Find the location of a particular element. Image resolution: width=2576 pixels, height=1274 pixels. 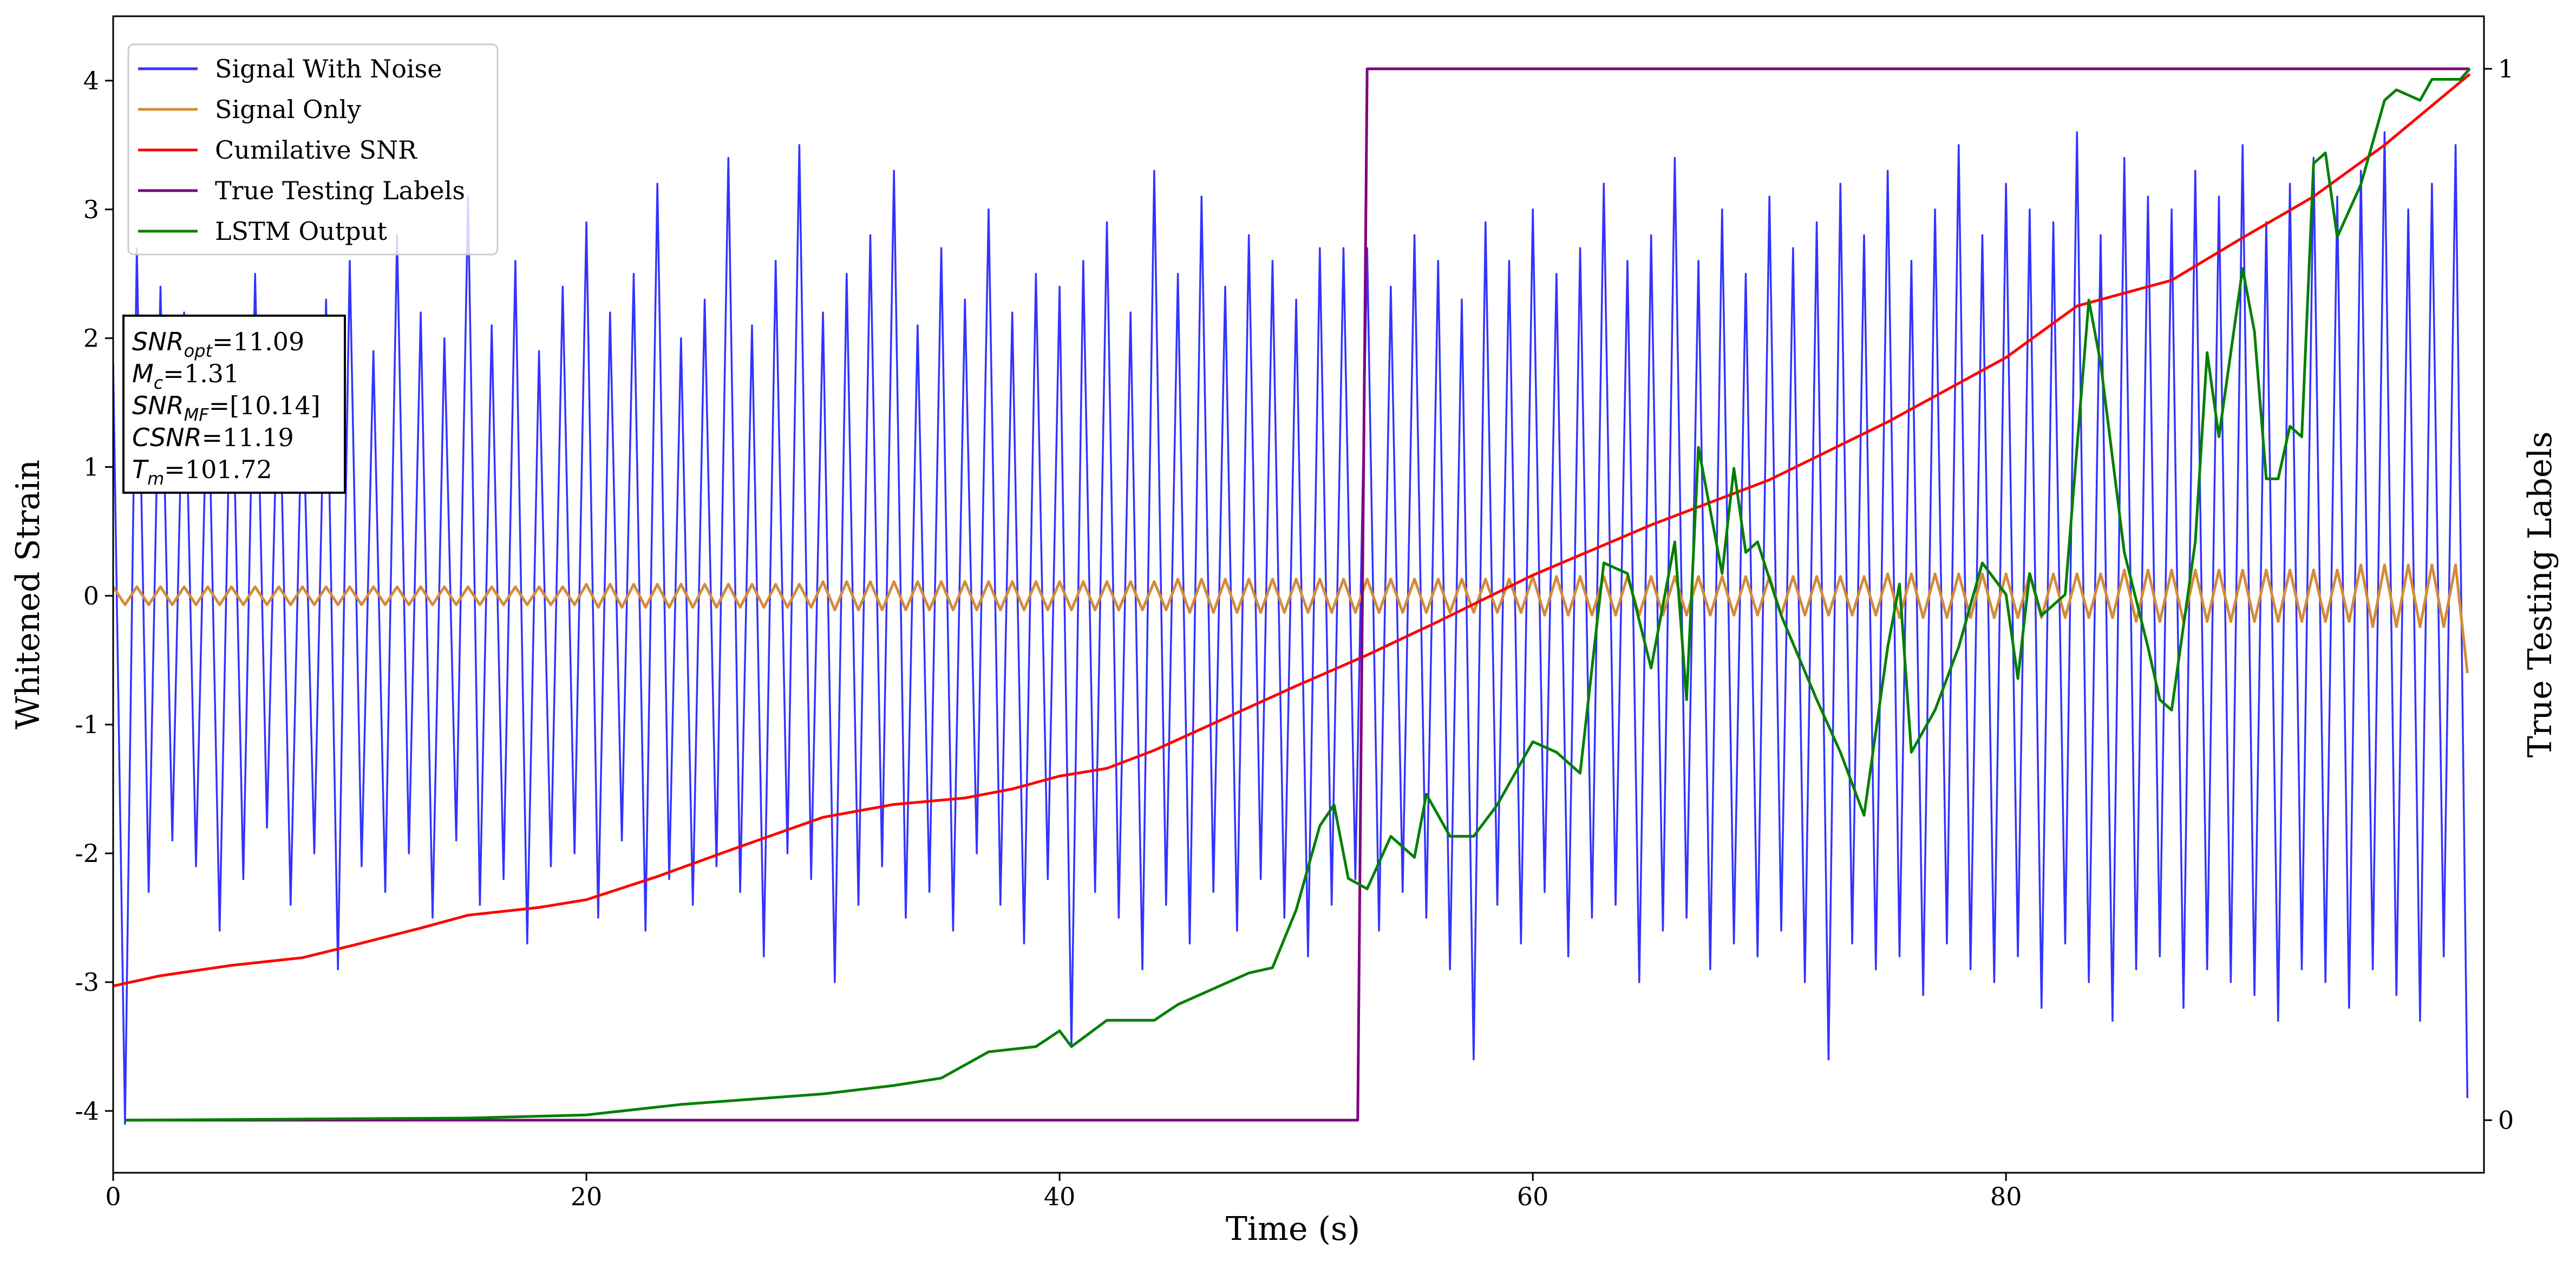

y-tick-label: -3 is located at coordinates (87, 982).